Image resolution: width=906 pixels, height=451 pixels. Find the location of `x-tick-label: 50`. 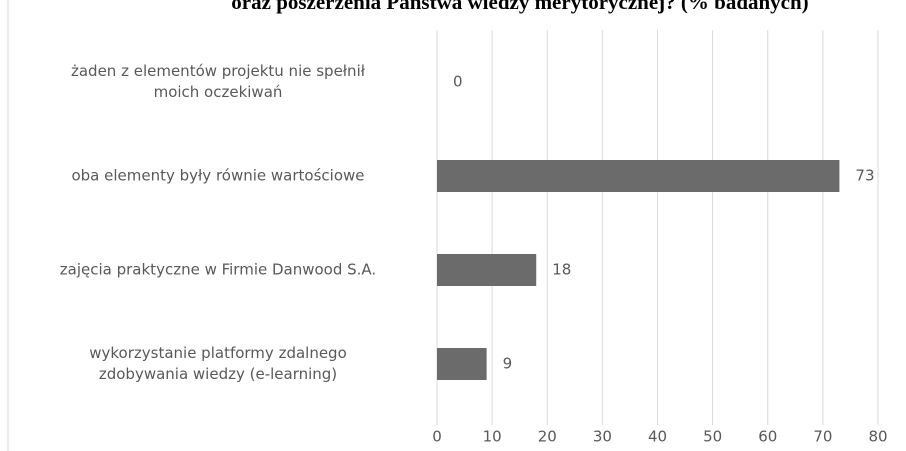

x-tick-label: 50 is located at coordinates (712, 437).